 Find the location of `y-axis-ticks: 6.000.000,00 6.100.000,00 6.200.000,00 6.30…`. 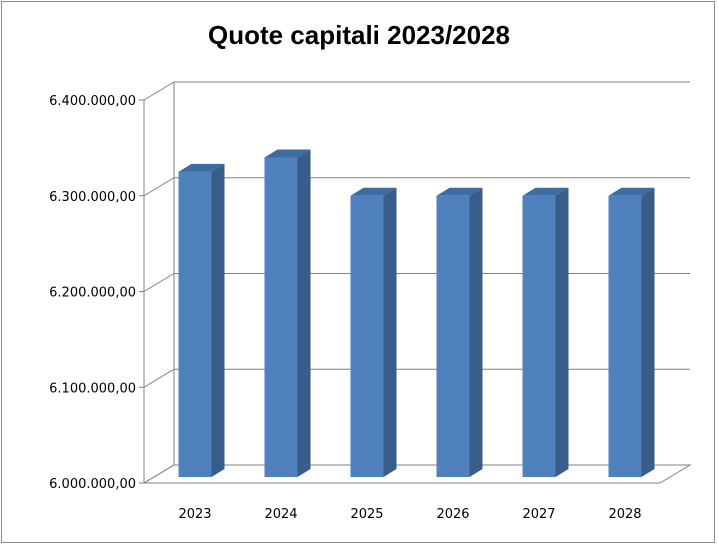

y-axis-ticks: 6.000.000,00 6.100.000,00 6.200.000,00 6.30… is located at coordinates (92, 293).